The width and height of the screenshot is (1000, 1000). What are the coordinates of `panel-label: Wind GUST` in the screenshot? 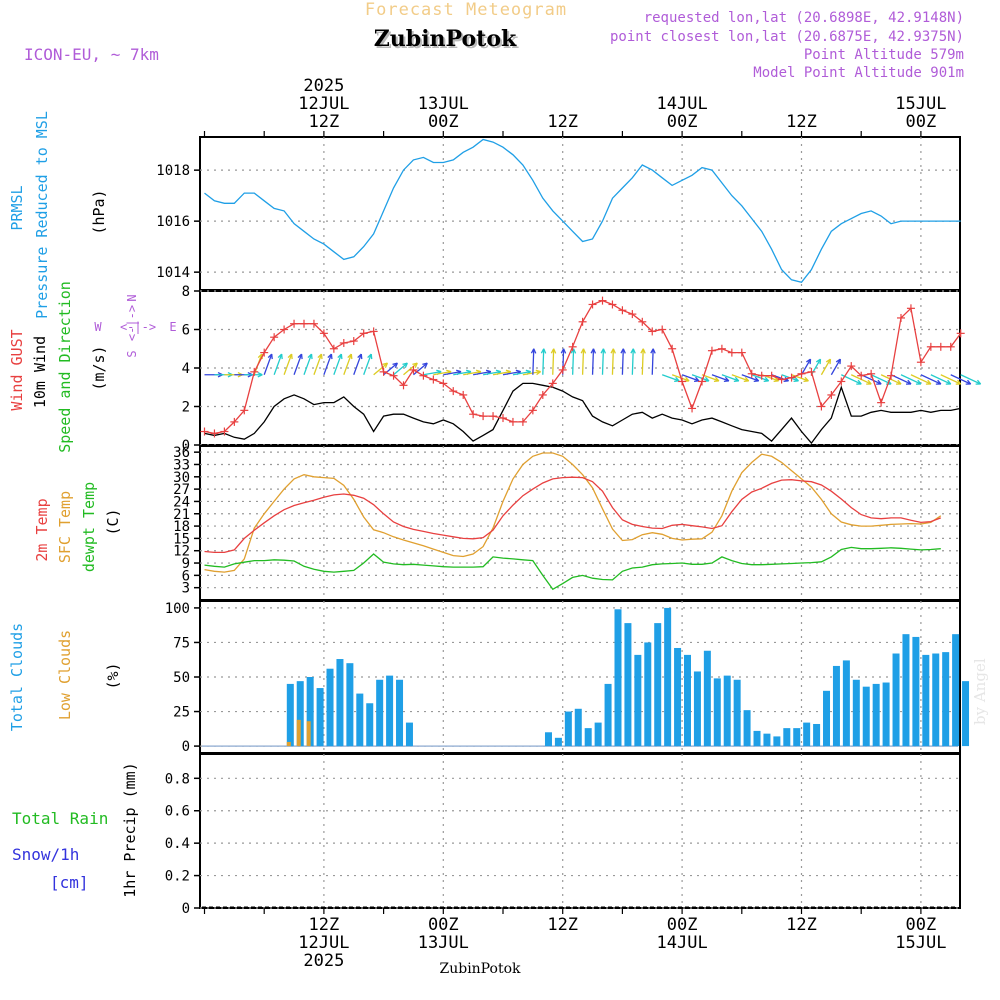 It's located at (17, 369).